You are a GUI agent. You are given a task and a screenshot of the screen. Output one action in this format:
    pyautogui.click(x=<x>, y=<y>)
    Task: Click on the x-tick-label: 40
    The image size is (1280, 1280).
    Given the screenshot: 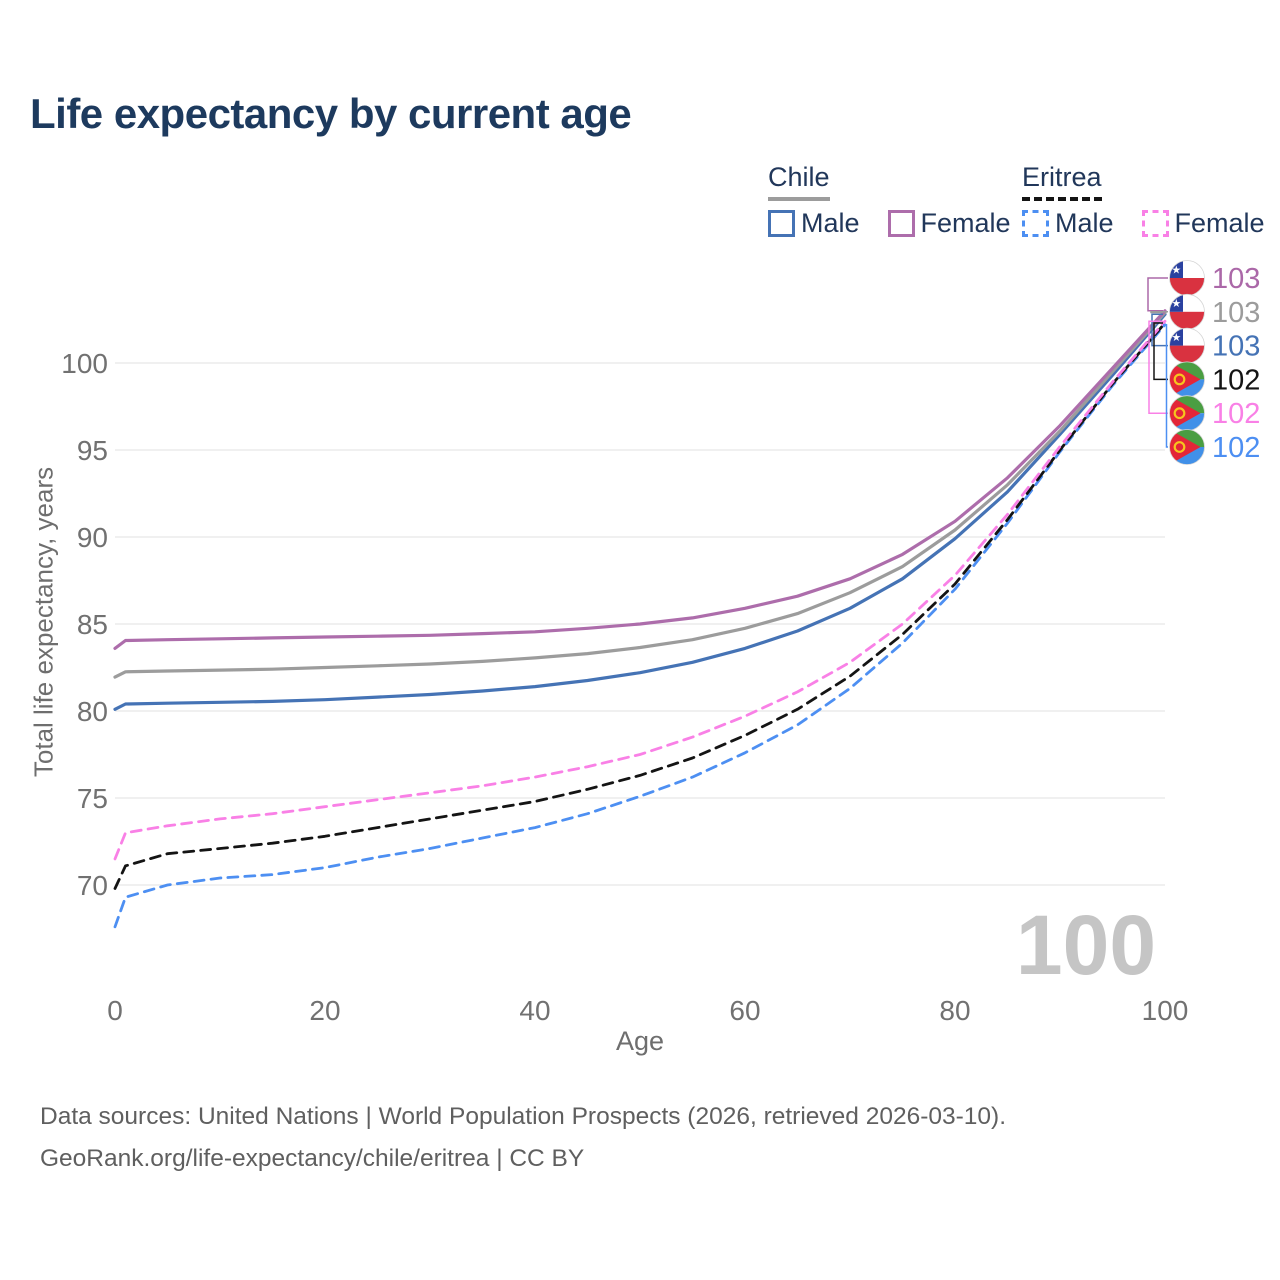 What is the action you would take?
    pyautogui.click(x=534, y=1010)
    